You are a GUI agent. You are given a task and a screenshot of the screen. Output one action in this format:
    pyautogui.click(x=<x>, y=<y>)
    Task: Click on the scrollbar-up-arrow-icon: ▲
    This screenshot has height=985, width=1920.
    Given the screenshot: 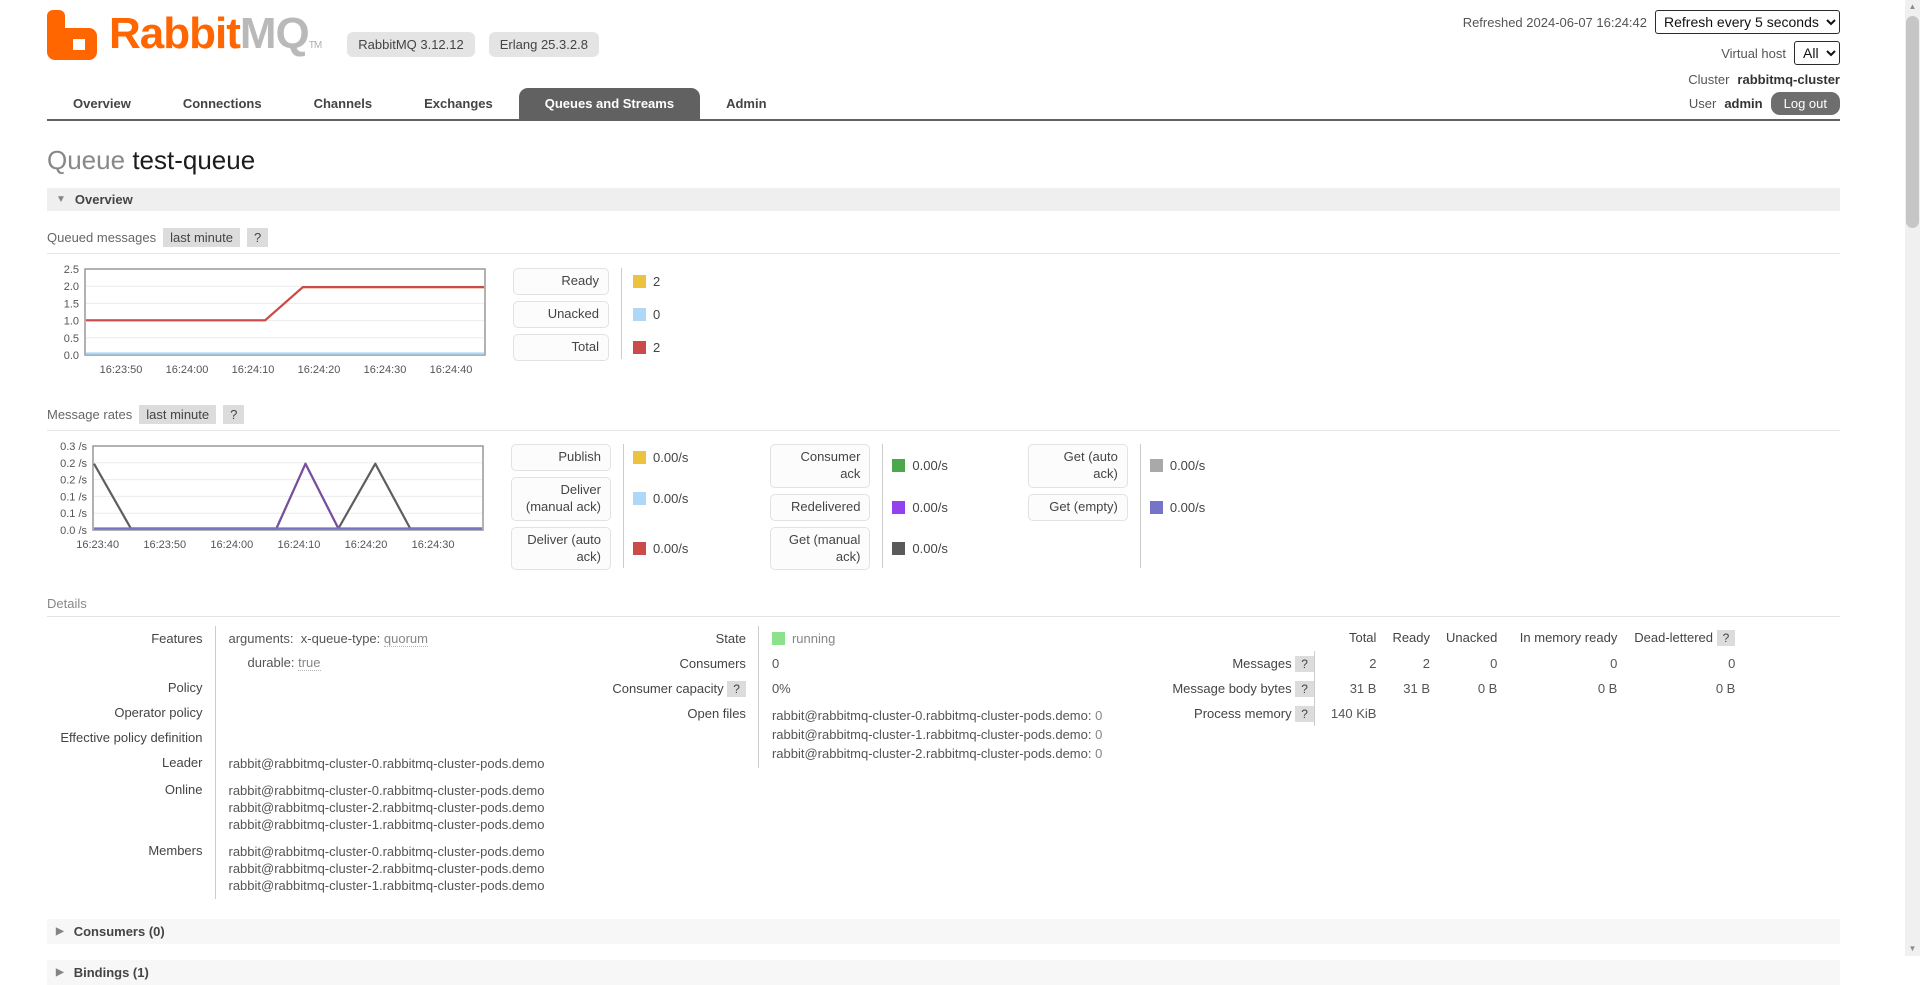 What is the action you would take?
    pyautogui.click(x=1912, y=6)
    